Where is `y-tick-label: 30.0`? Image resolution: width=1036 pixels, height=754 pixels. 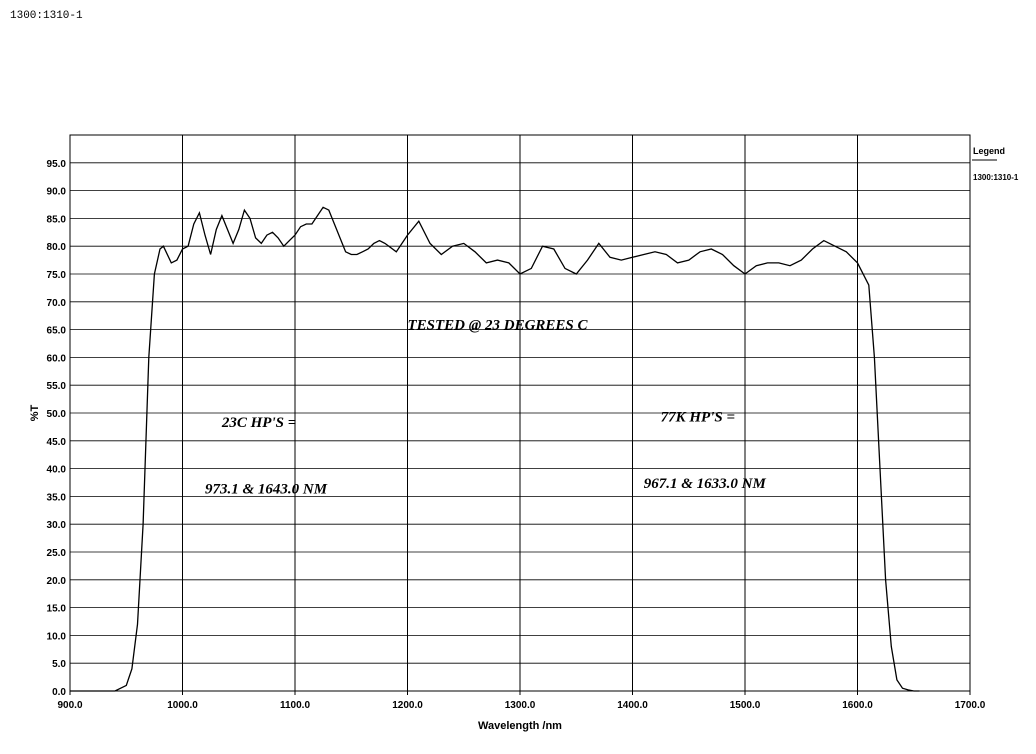 y-tick-label: 30.0 is located at coordinates (57, 525).